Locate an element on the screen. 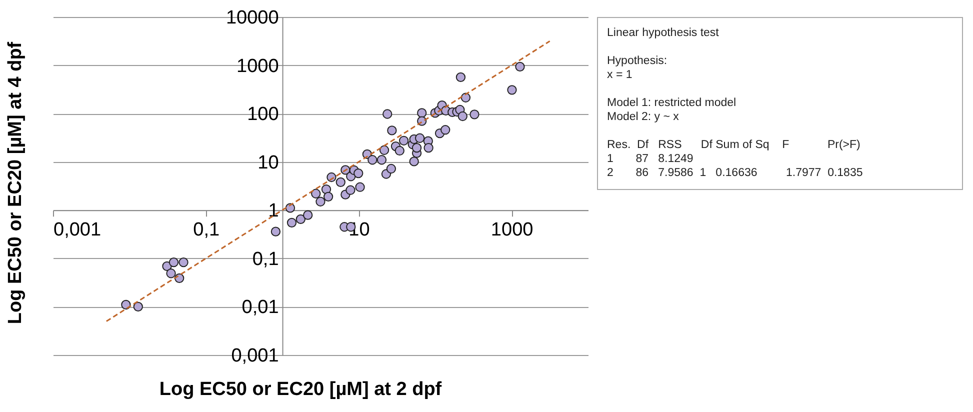 This screenshot has width=973, height=412. text: Res. Df RSS Df Sum of Sq F Pr(>F) 1 87 8.1249 2 86 7.9586 1 0.16636 1.7977 0.1835 is located at coordinates (735, 159).